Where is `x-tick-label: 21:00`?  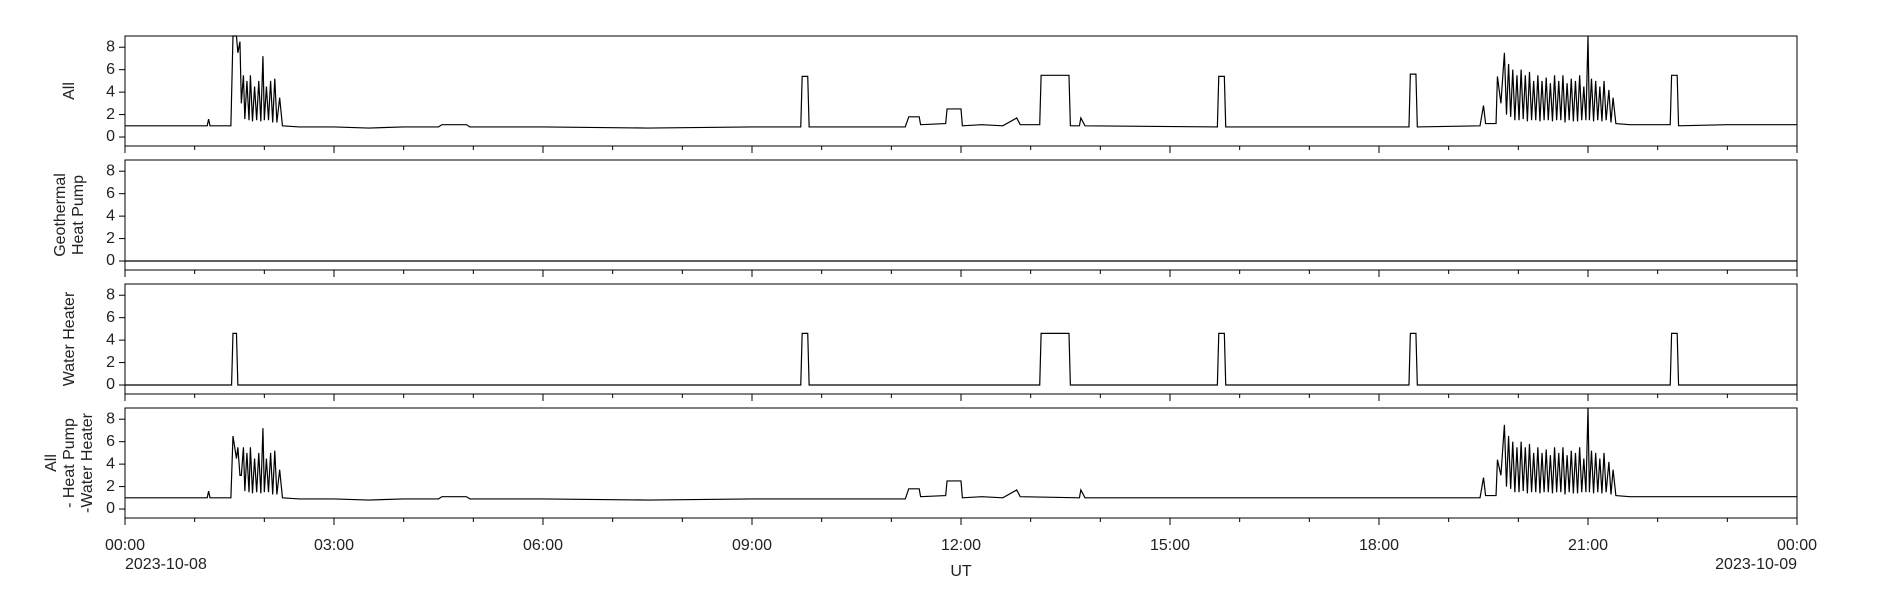 x-tick-label: 21:00 is located at coordinates (1588, 545).